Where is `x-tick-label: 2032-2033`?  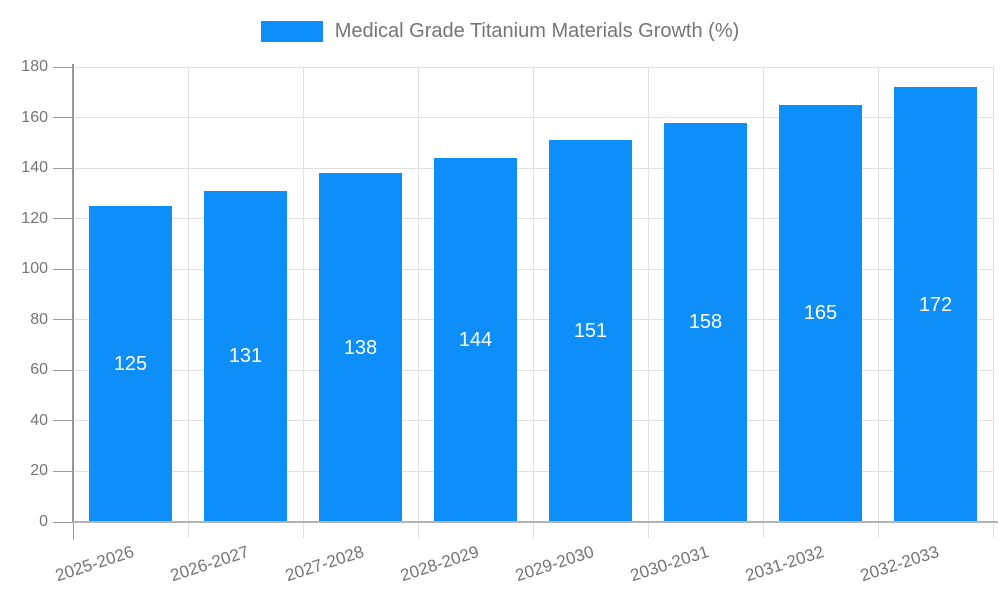 x-tick-label: 2032-2033 is located at coordinates (900, 564).